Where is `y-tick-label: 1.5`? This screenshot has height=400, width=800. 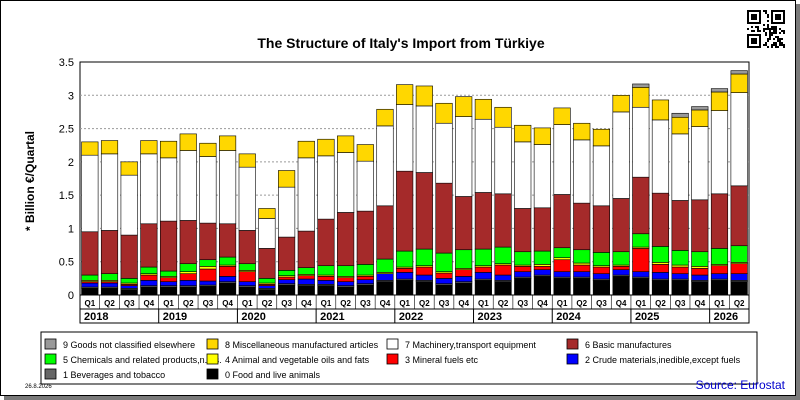 y-tick-label: 1.5 is located at coordinates (66, 196).